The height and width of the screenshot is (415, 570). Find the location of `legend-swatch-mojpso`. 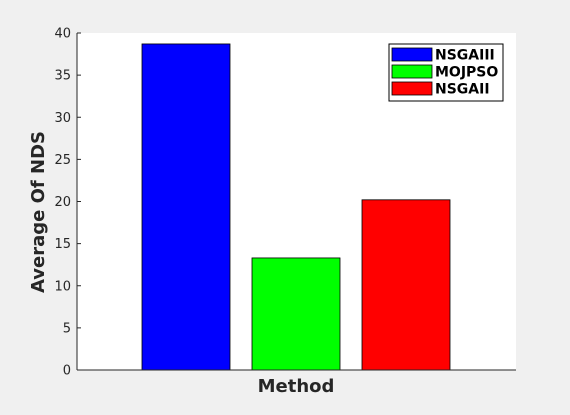

legend-swatch-mojpso is located at coordinates (412, 71).